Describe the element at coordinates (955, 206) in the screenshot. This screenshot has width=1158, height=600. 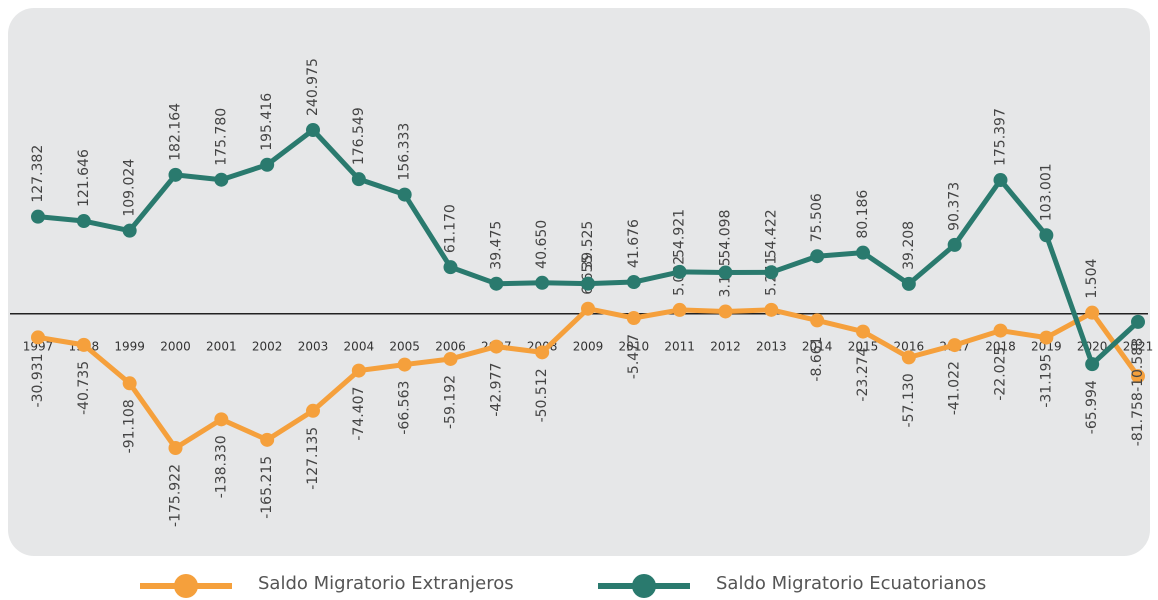
I see `data-label: 90.373` at that location.